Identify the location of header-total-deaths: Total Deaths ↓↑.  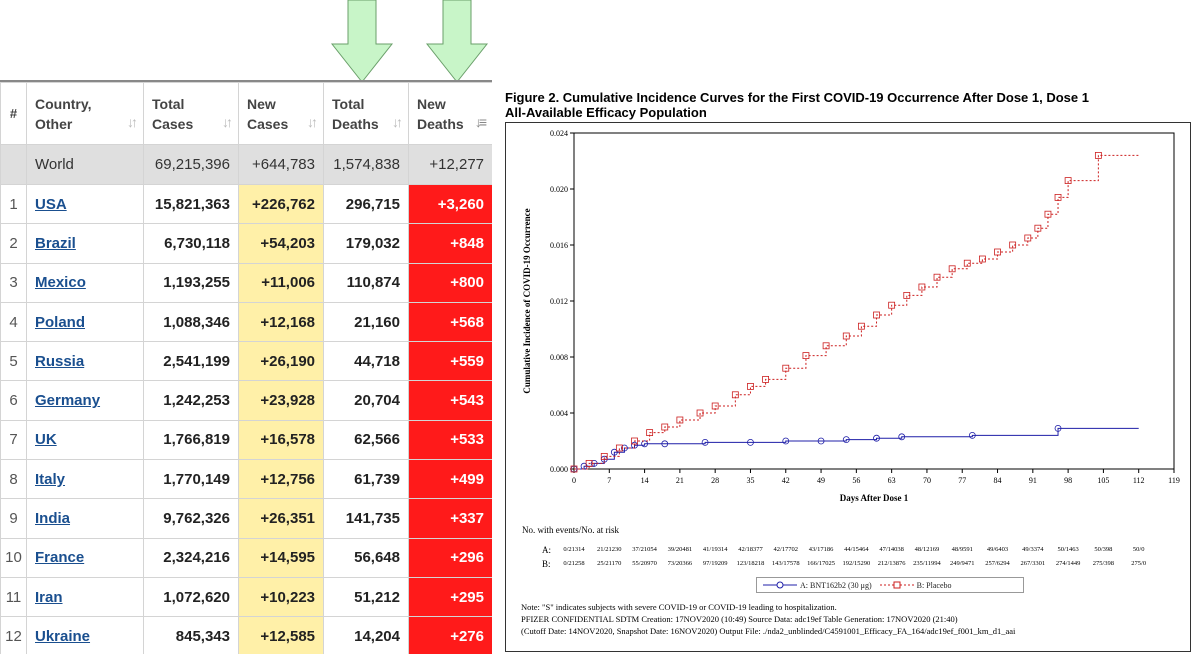
(366, 113).